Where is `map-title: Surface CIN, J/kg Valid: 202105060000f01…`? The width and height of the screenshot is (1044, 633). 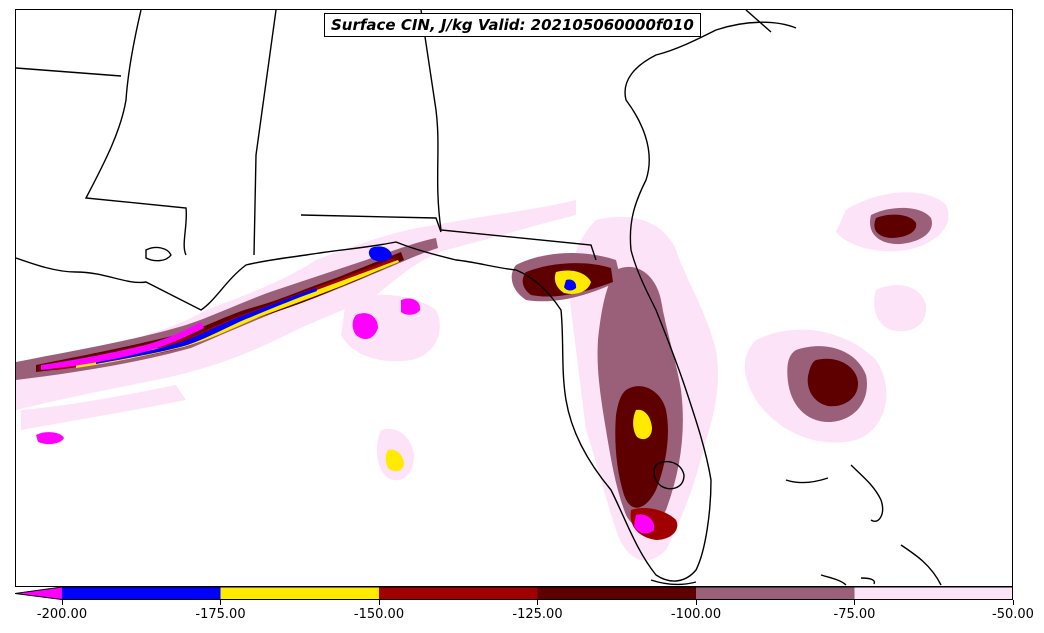 map-title: Surface CIN, J/kg Valid: 202105060000f01… is located at coordinates (512, 25).